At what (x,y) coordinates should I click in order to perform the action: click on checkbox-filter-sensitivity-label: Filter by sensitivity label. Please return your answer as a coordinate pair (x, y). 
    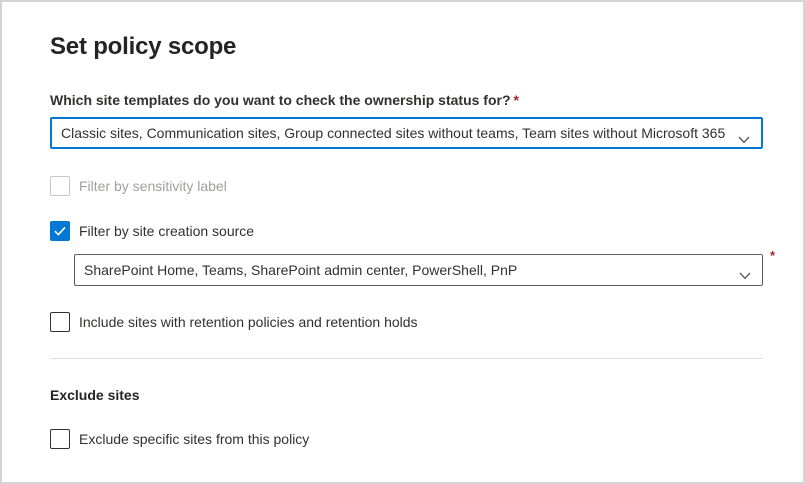
    Looking at the image, I should click on (138, 186).